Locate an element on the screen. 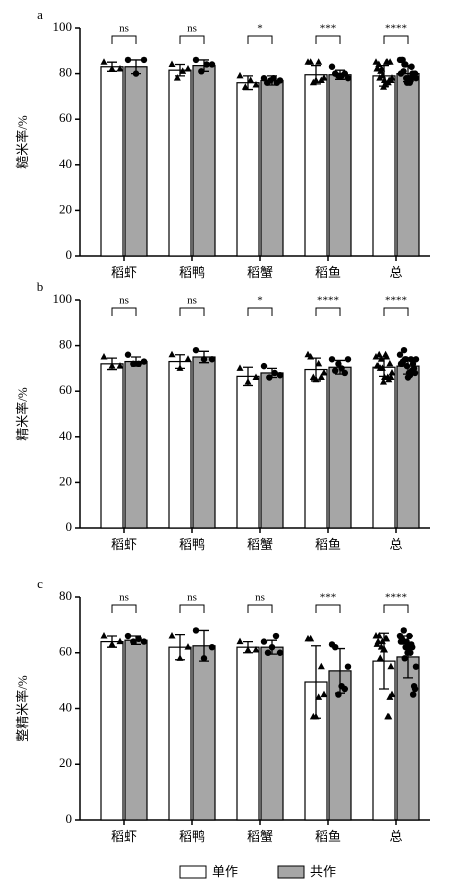 Image resolution: width=450 pixels, height=890 pixels. y-tick-label: 20 is located at coordinates (65, 762).